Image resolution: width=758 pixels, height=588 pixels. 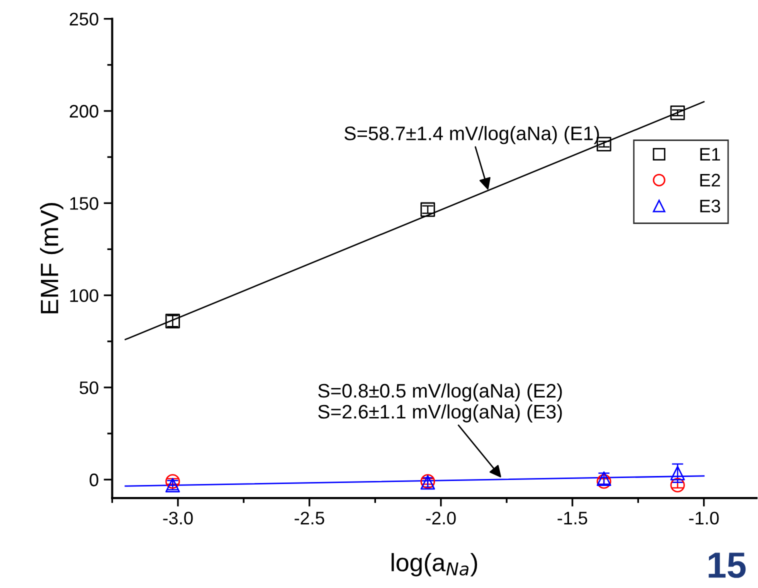 What do you see at coordinates (441, 518) in the screenshot?
I see `x-tick-label: -2.0` at bounding box center [441, 518].